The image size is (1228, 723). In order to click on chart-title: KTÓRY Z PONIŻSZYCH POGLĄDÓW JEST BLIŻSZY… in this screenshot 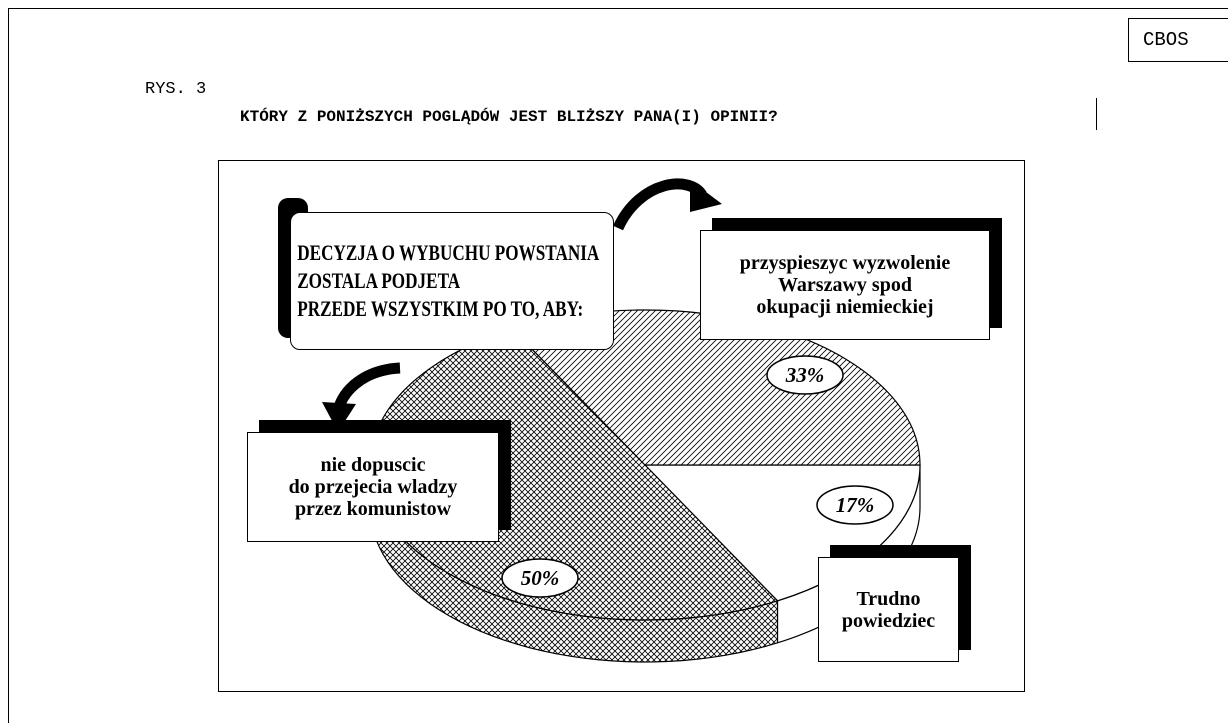, I will do `click(509, 117)`.